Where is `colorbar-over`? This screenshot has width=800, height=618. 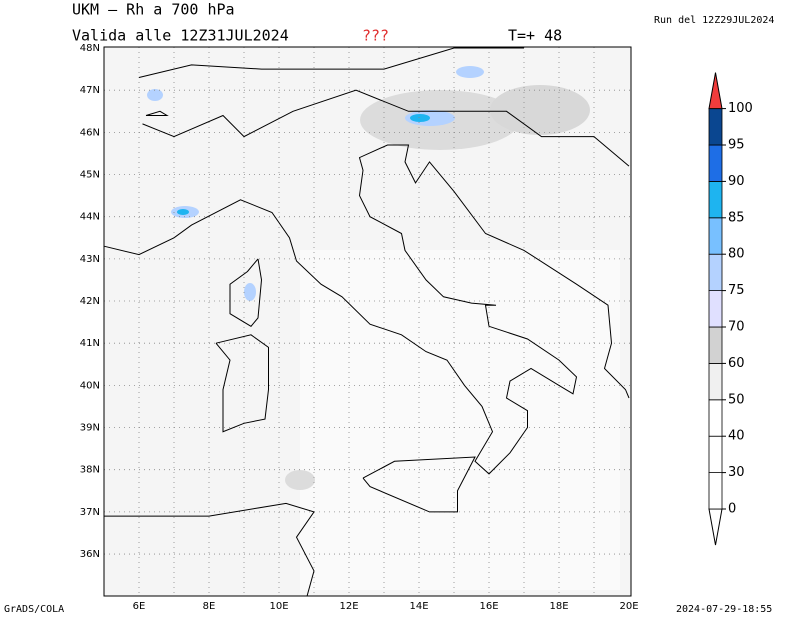 colorbar-over is located at coordinates (715, 91).